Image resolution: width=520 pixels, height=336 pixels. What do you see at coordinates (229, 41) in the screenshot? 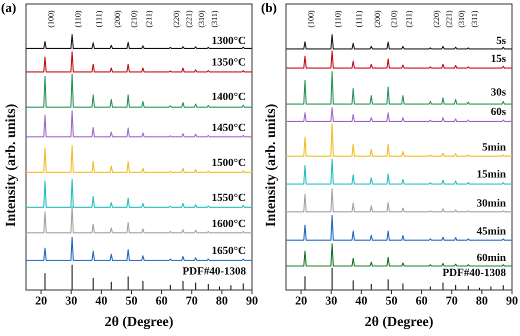
I see `series-label: 1300°C` at bounding box center [229, 41].